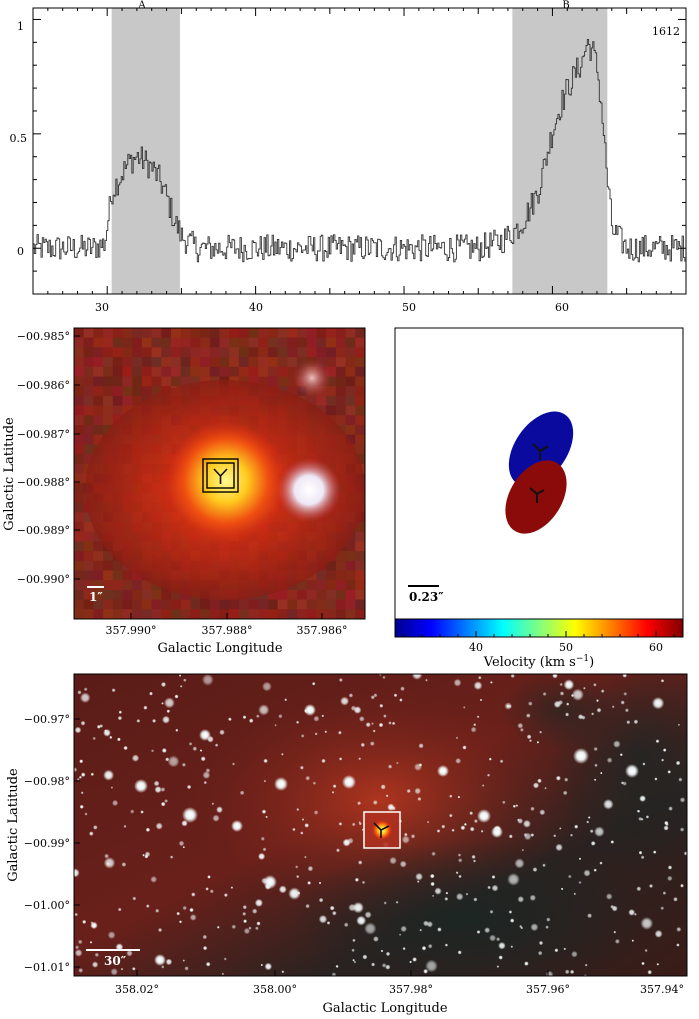  I want to click on spectrum-x-tick-label: 40, so click(256, 307).